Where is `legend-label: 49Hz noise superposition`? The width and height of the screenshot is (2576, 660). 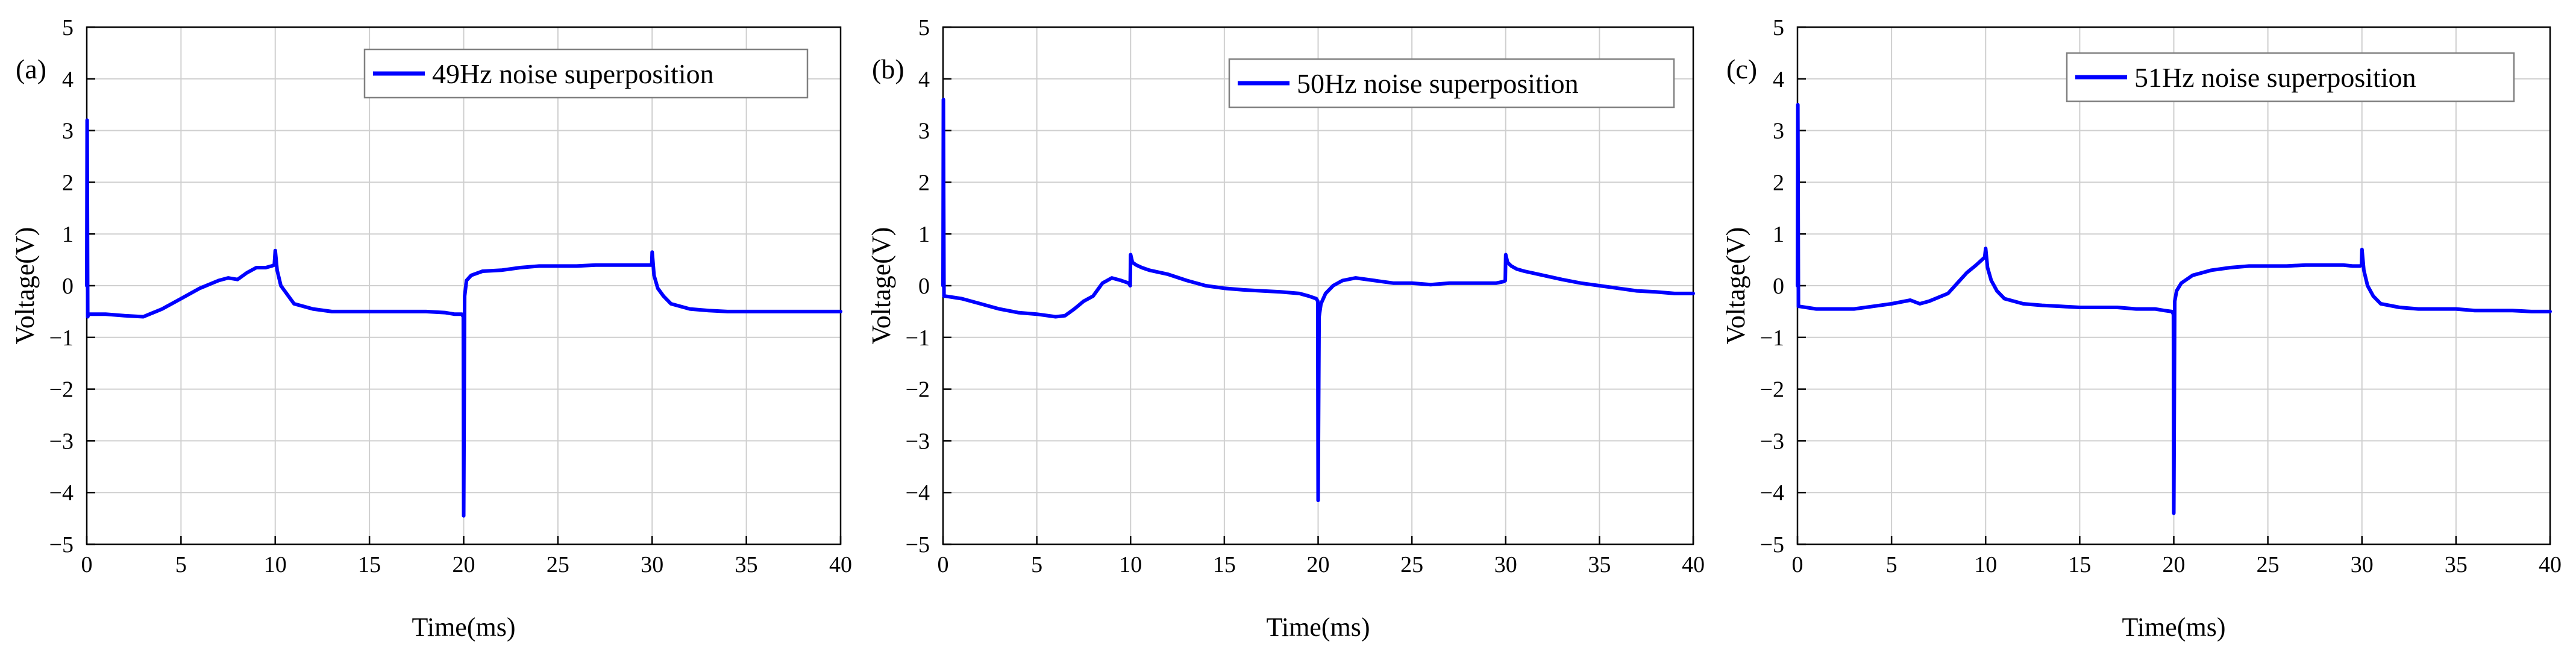
legend-label: 49Hz noise superposition is located at coordinates (573, 73).